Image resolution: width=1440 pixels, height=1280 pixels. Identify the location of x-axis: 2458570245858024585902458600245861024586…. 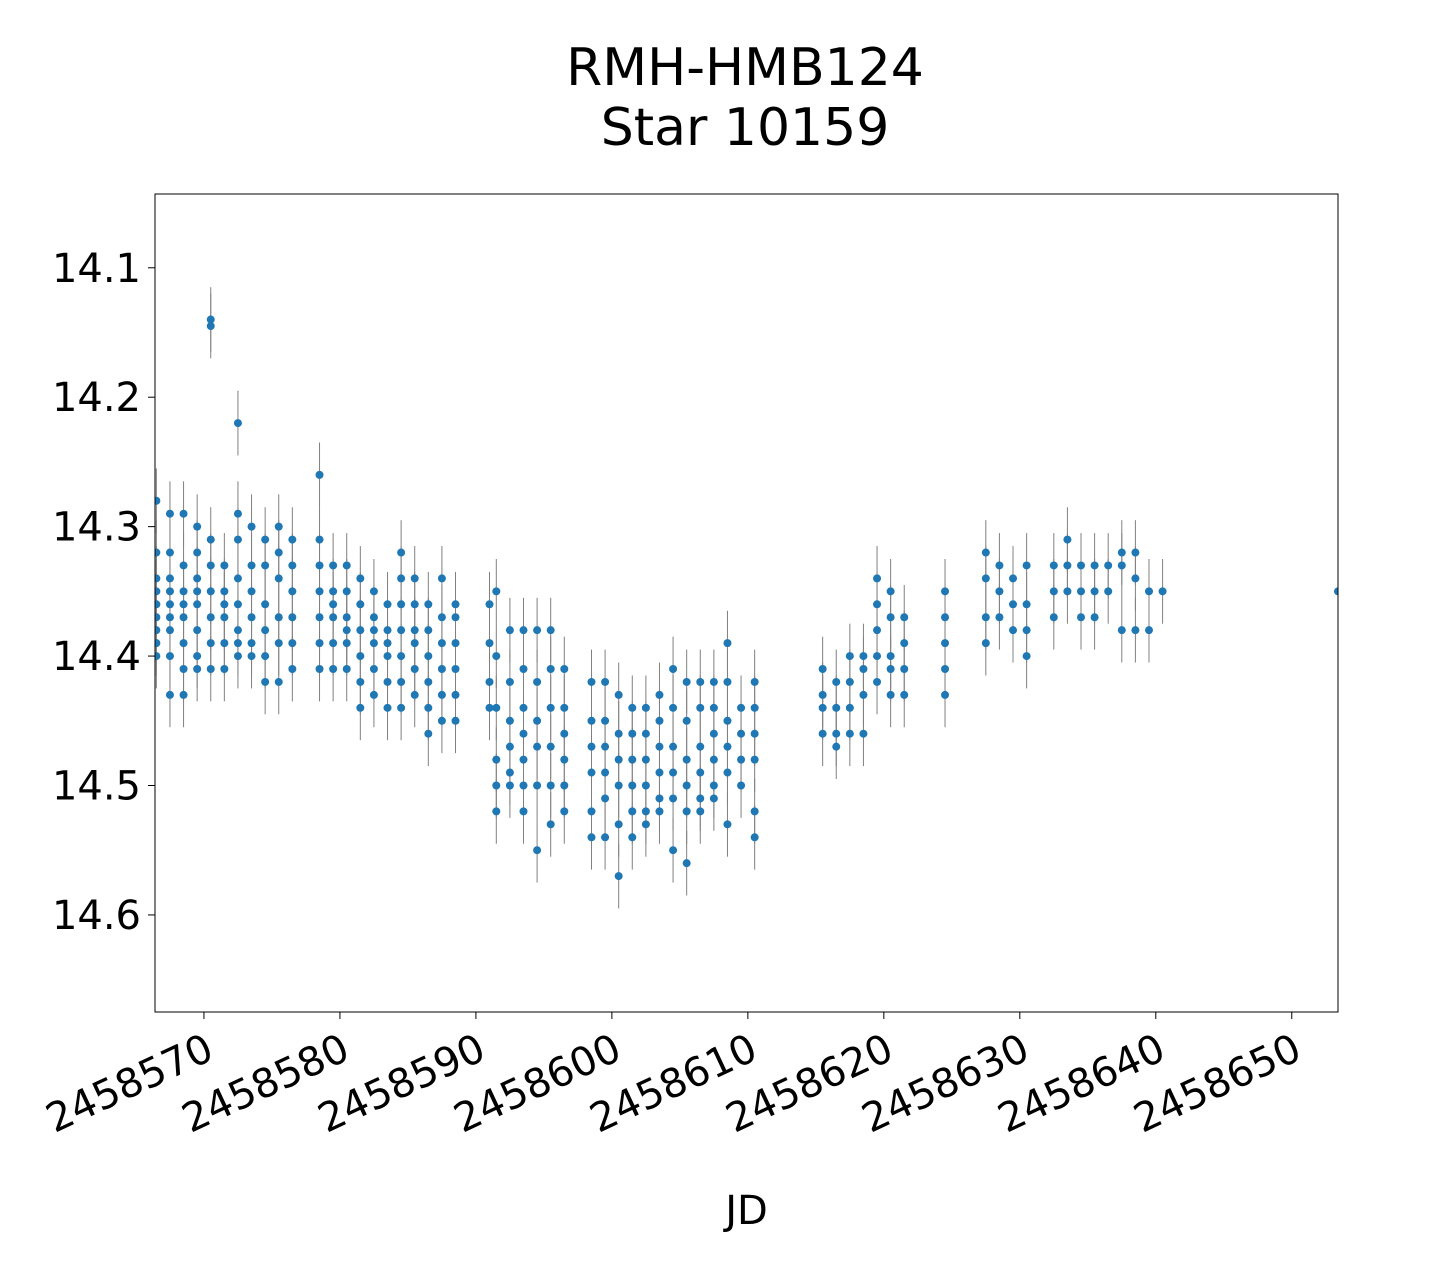
(673, 1077).